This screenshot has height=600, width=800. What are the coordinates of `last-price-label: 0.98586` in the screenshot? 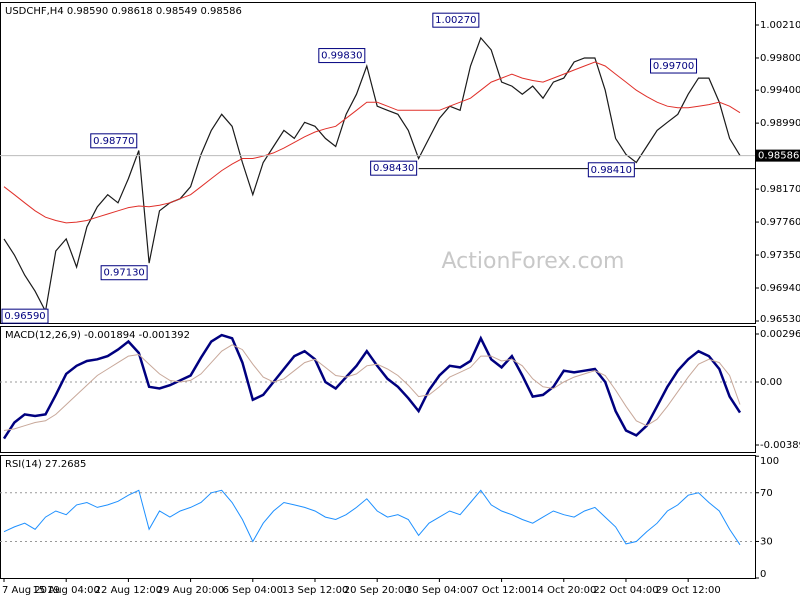 It's located at (778, 156).